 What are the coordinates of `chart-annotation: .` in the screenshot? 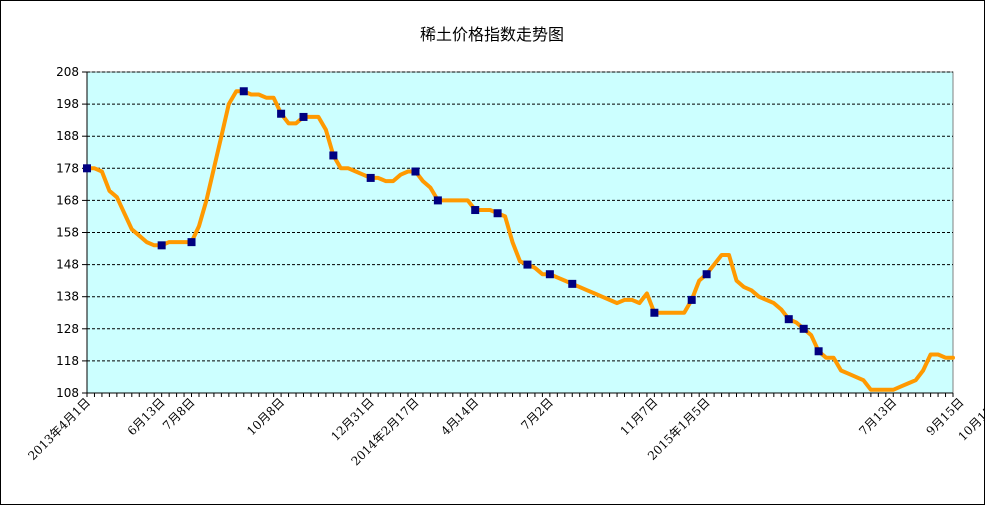 It's located at (459, 418).